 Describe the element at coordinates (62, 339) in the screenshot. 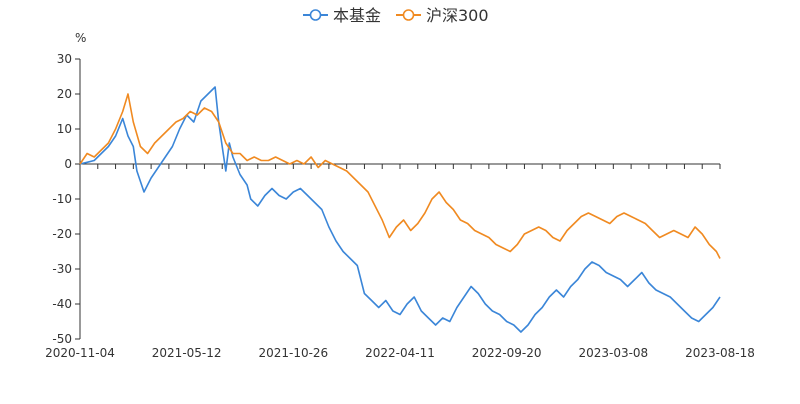

I see `y-tick-label: -50` at that location.